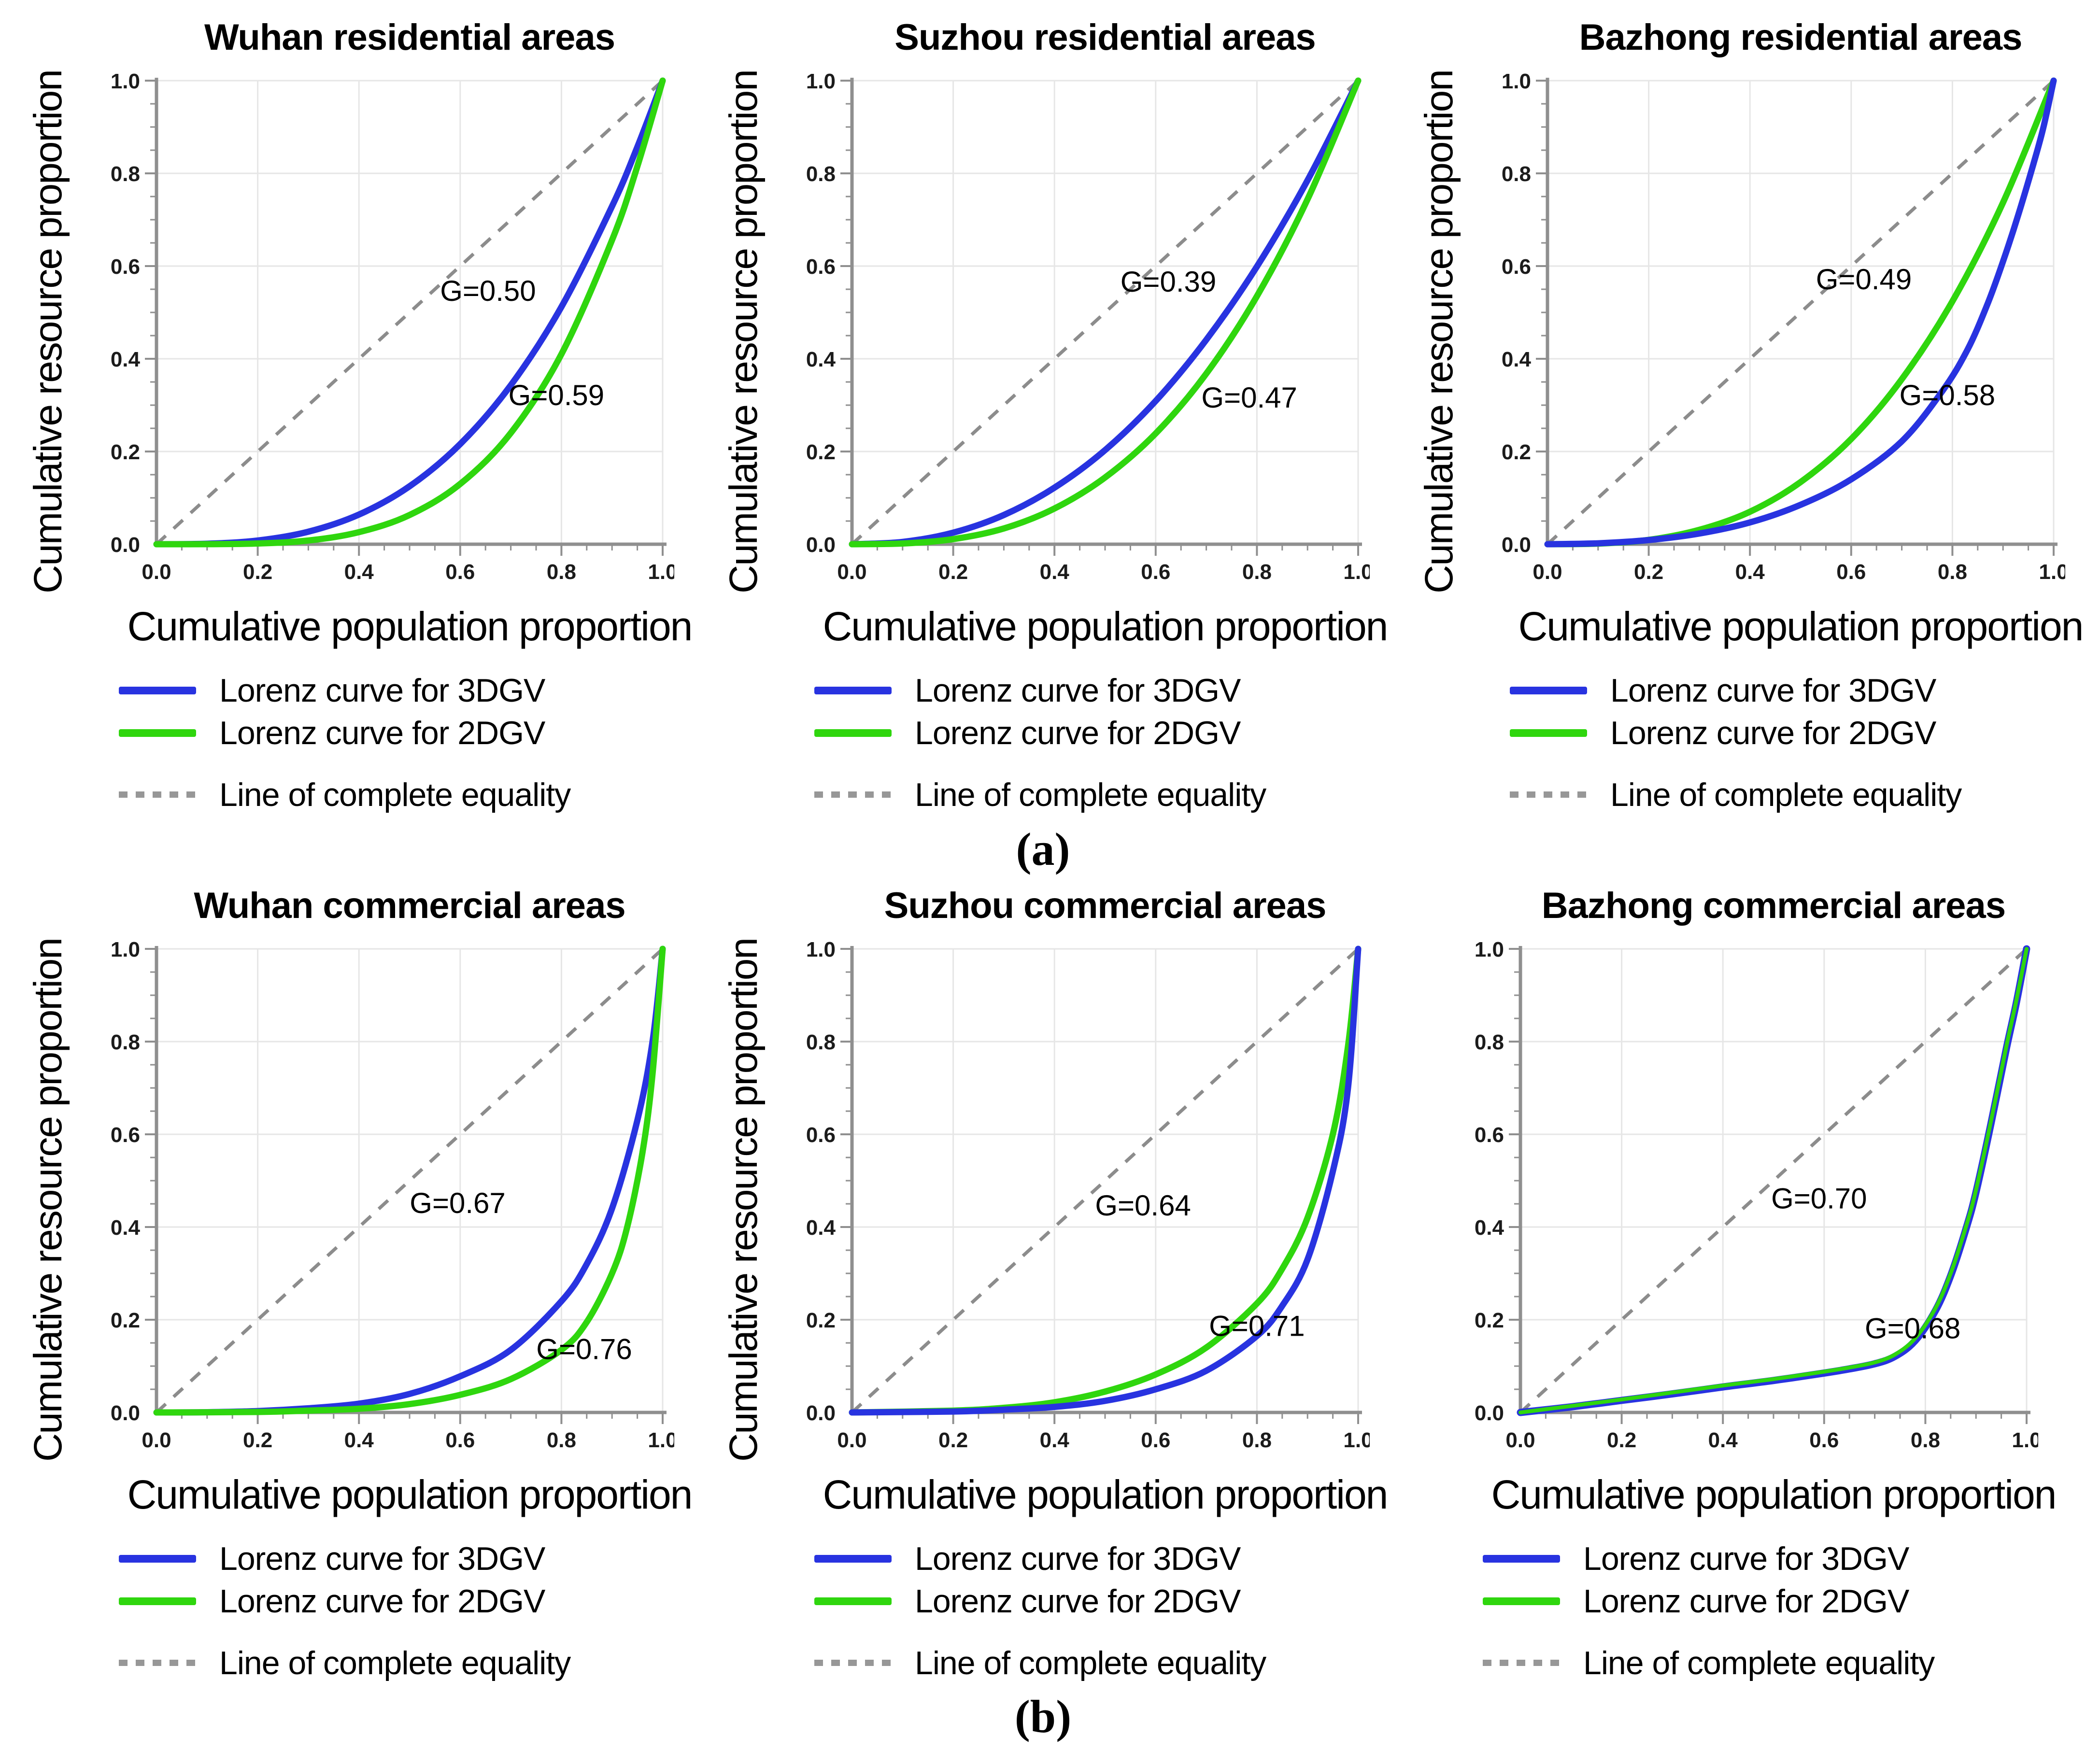 The image size is (2086, 1764). Describe the element at coordinates (458, 1203) in the screenshot. I see `svg-text: G=0.67` at that location.